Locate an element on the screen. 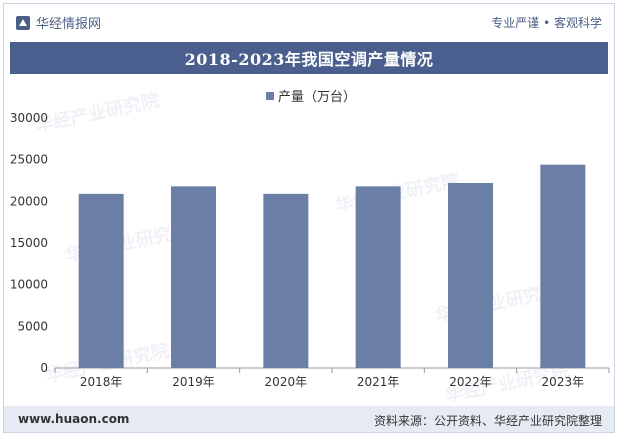 The image size is (620, 438). y-tick-label: 0 is located at coordinates (44, 368).